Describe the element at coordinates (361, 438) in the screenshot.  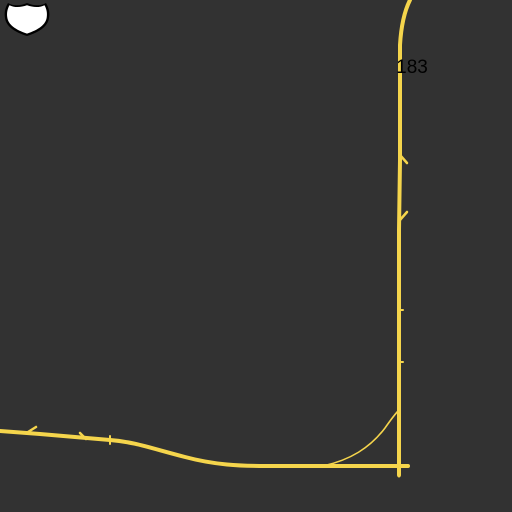
I see `connector-ramp` at that location.